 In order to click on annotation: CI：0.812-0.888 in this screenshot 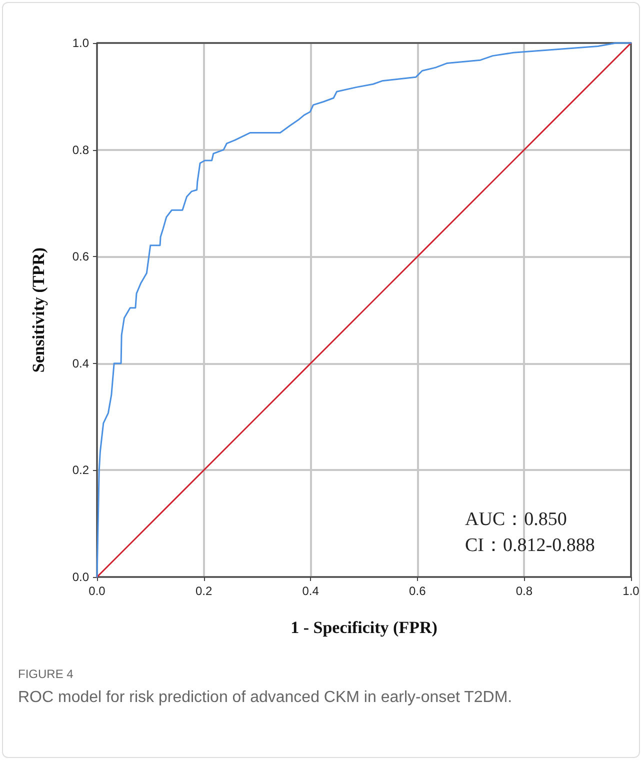, I will do `click(530, 545)`.